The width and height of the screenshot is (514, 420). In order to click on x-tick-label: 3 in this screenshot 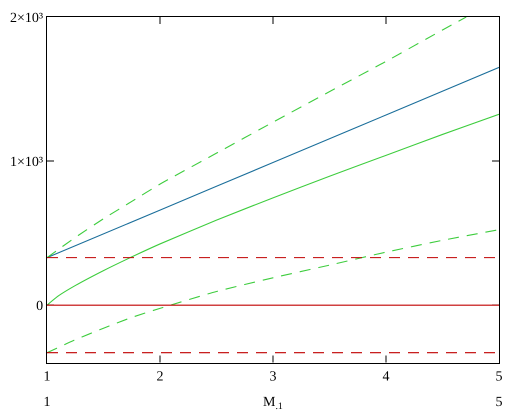, I will do `click(273, 377)`.